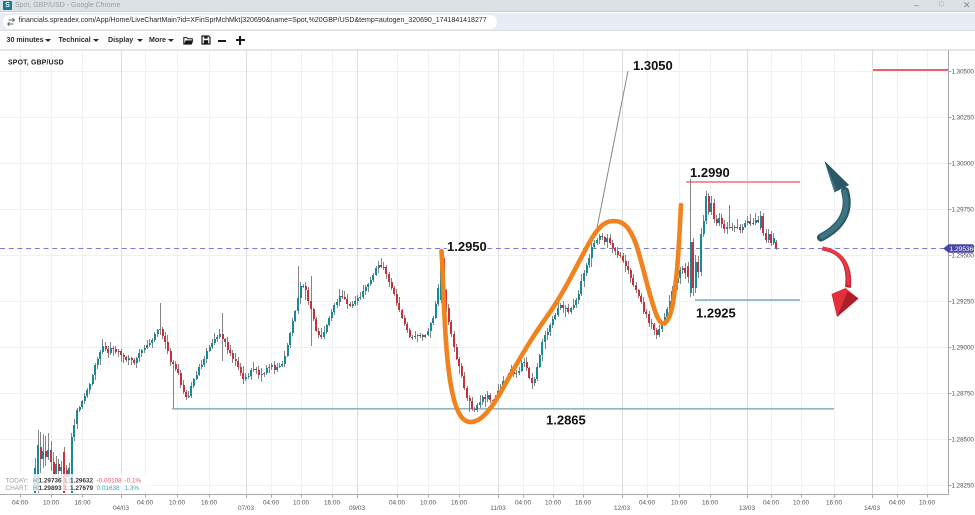 Image resolution: width=975 pixels, height=515 pixels. I want to click on svg-text: 1.3%, so click(132, 488).